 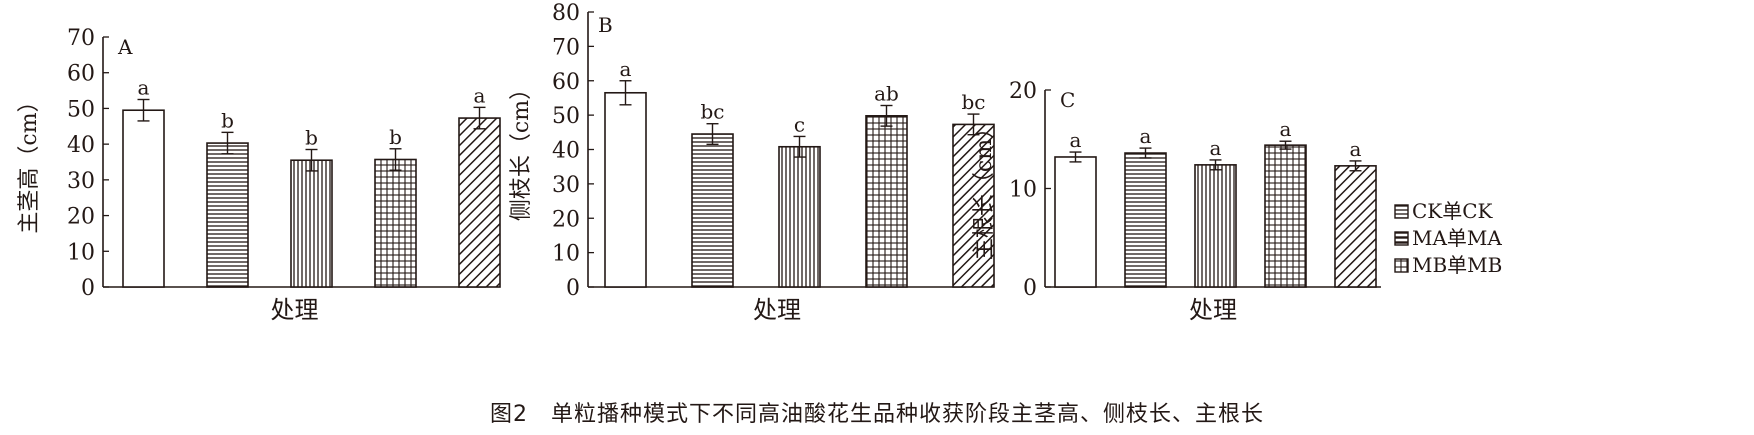 I want to click on y-axis-title: 主根长（cm）, so click(x=984, y=188).